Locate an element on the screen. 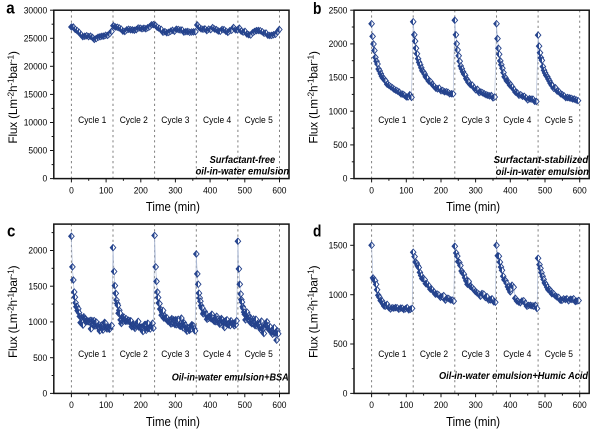 Image resolution: width=600 pixels, height=435 pixels. svg-text: a is located at coordinates (10, 9).